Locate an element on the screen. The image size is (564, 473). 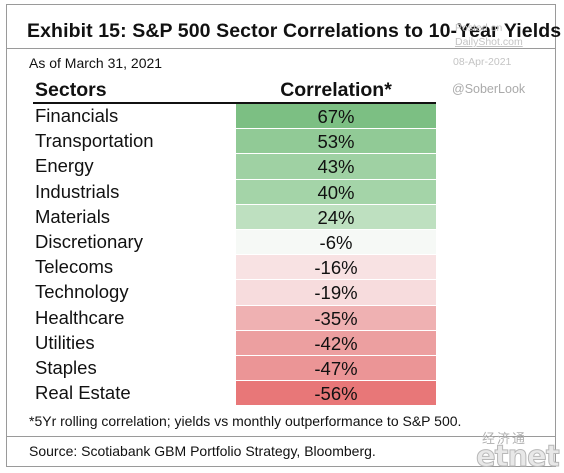
table-row: Utilities -42% is located at coordinates (234, 343).